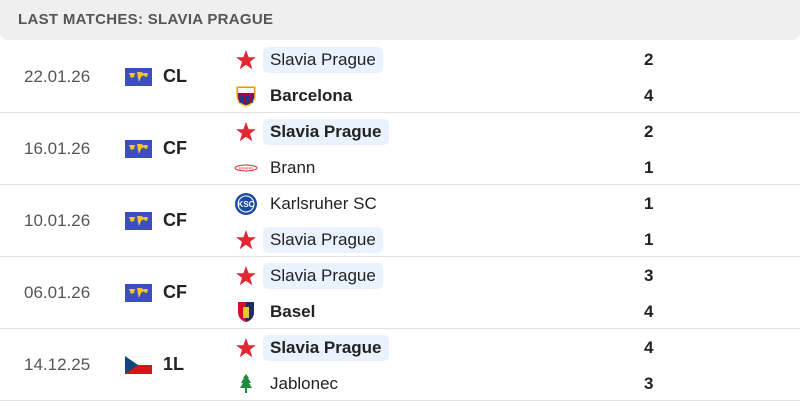 This screenshot has width=800, height=401. I want to click on team-away: Basel 4, so click(492, 312).